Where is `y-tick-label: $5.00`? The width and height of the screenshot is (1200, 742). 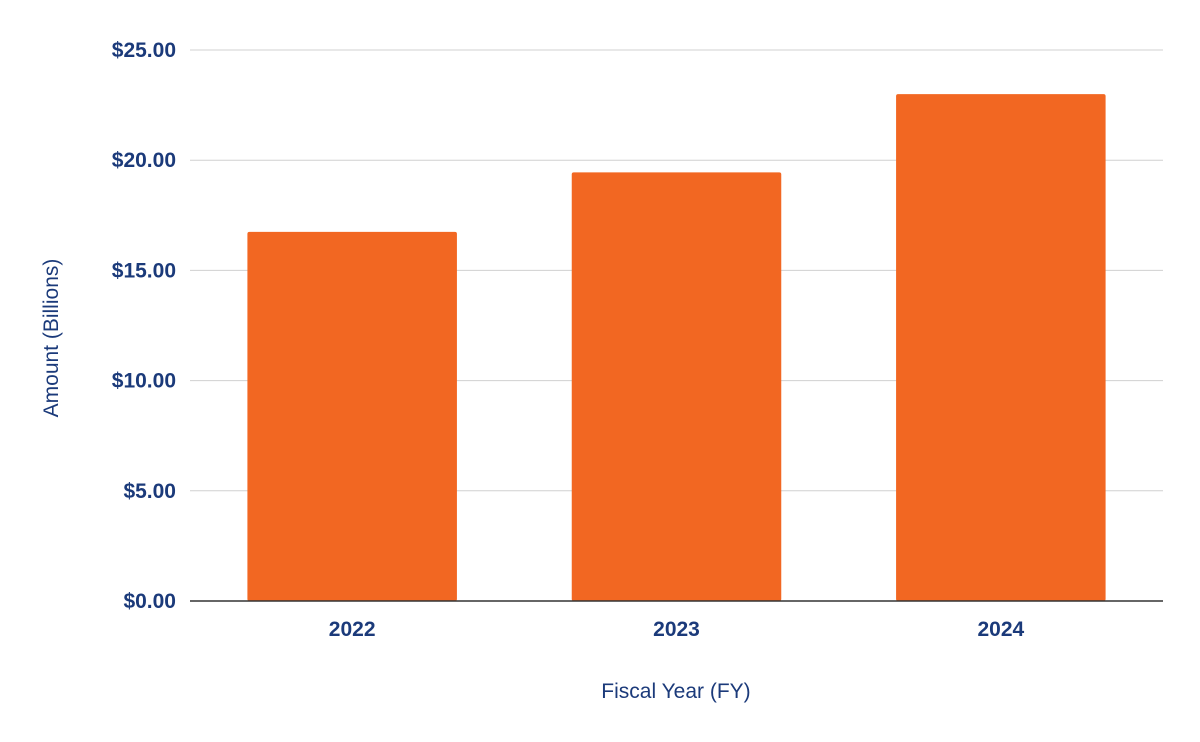 y-tick-label: $5.00 is located at coordinates (149, 491).